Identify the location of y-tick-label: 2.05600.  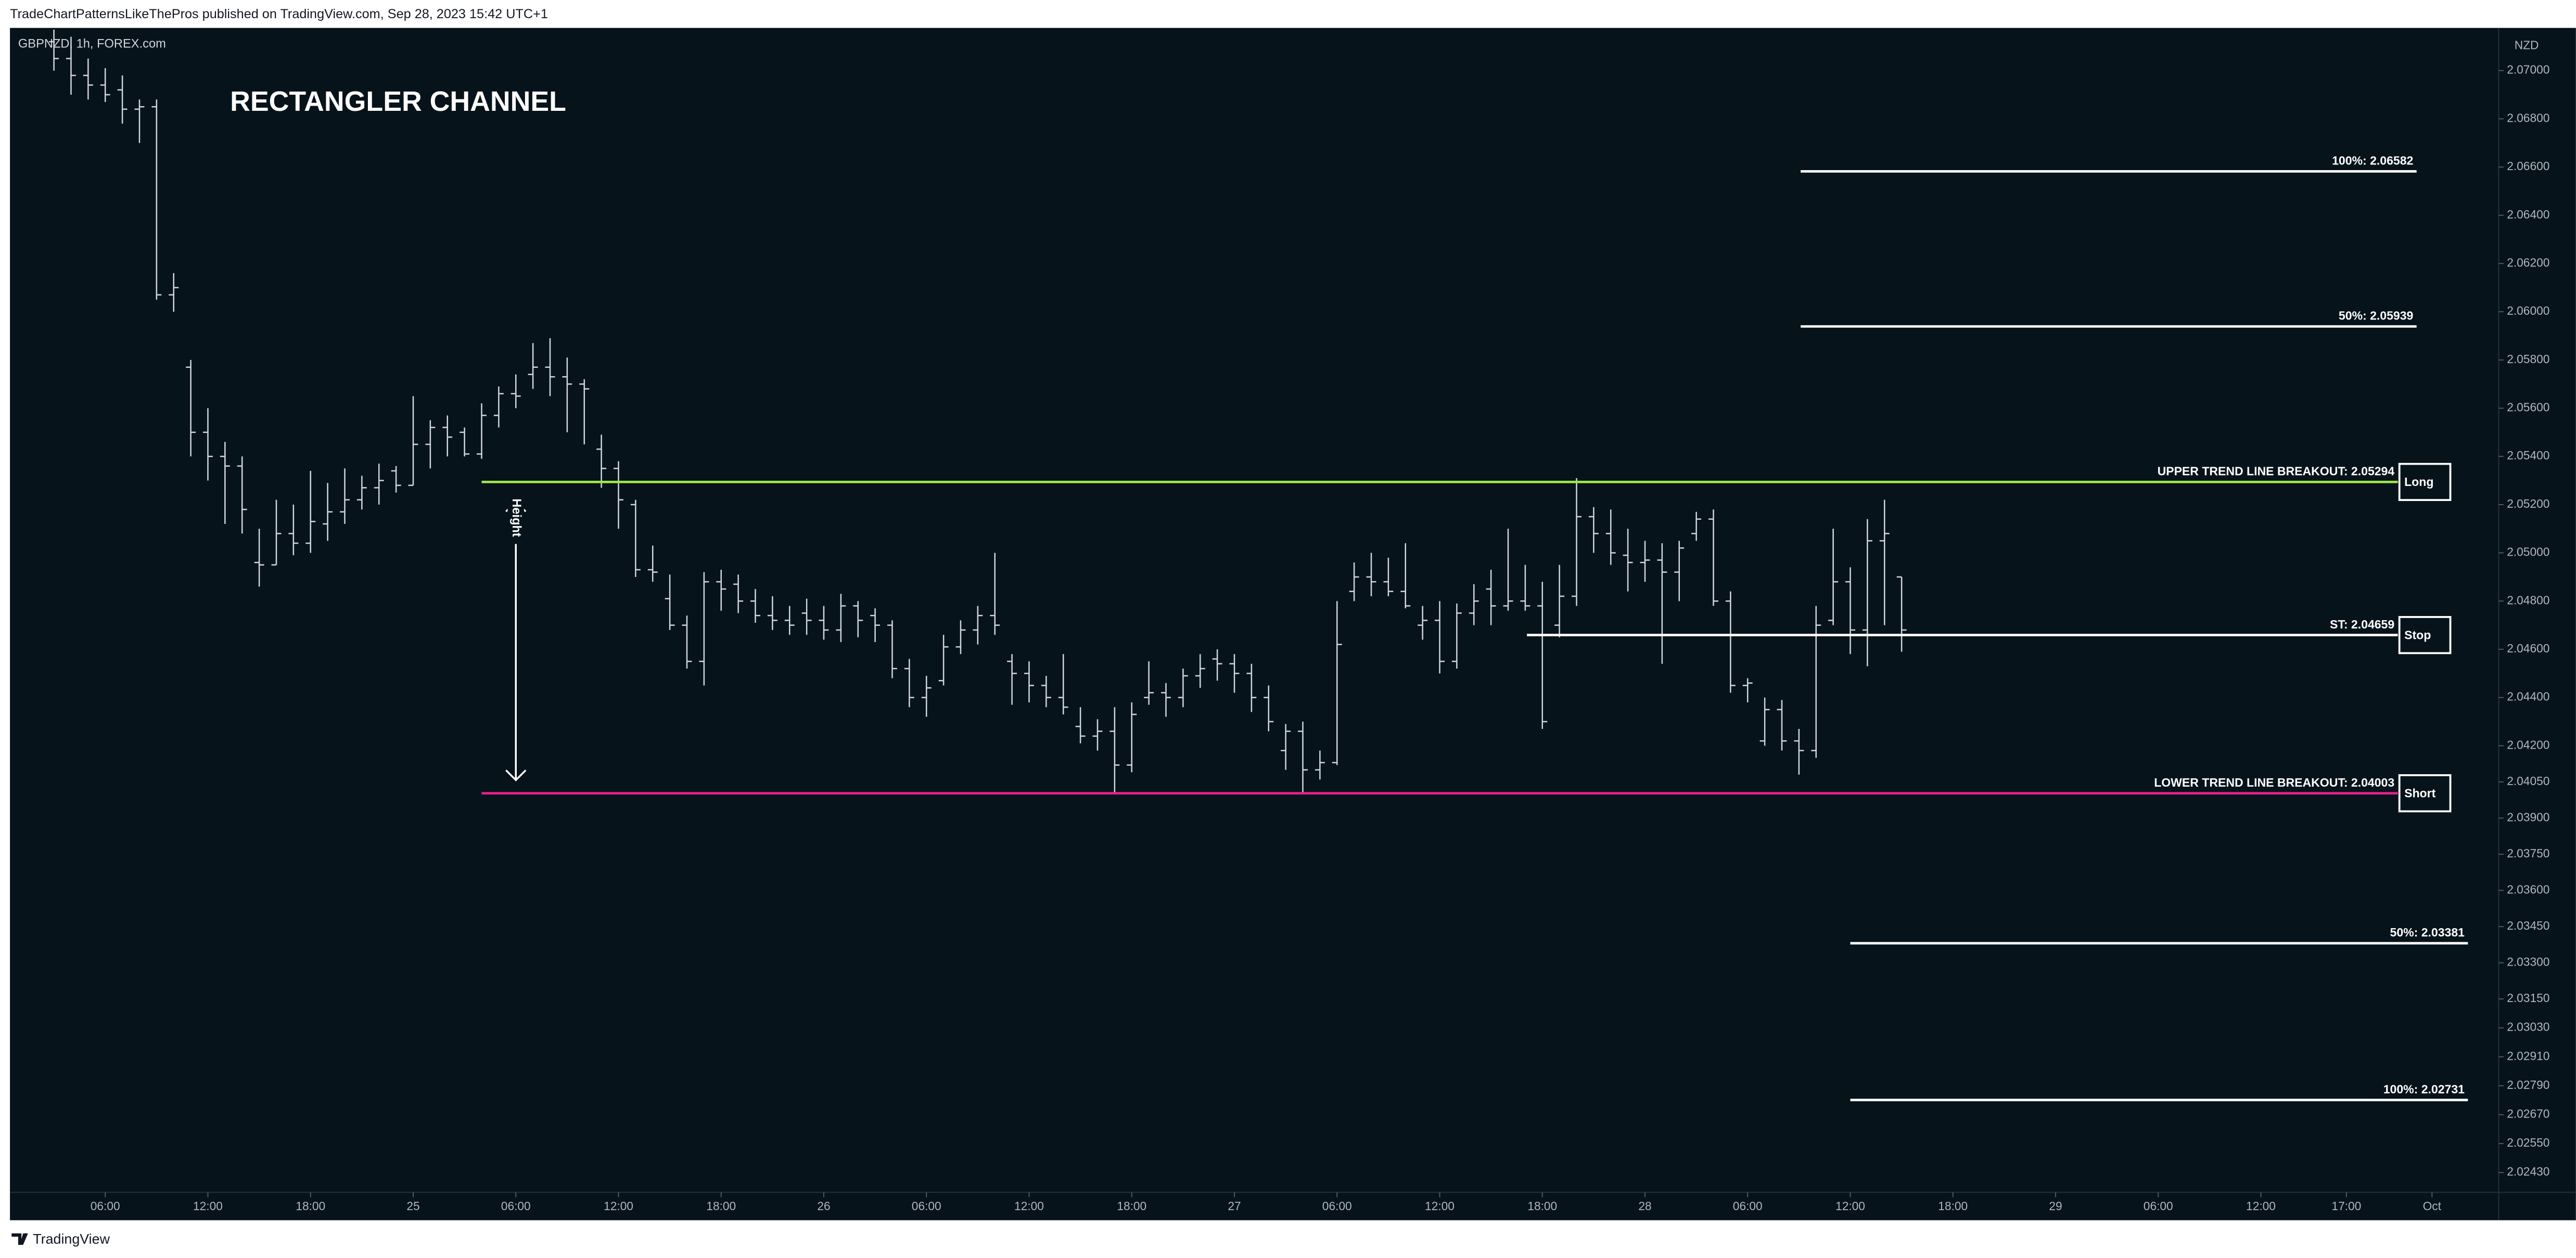
(2528, 407).